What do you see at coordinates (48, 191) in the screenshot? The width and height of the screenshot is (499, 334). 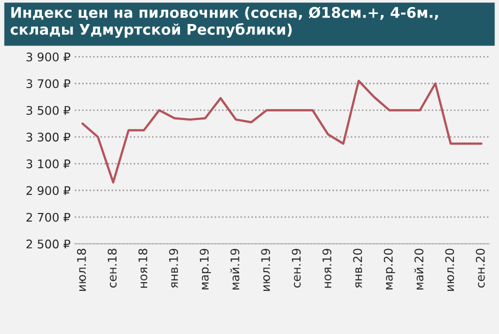 I see `y-tick-label: 2 900 ₽` at bounding box center [48, 191].